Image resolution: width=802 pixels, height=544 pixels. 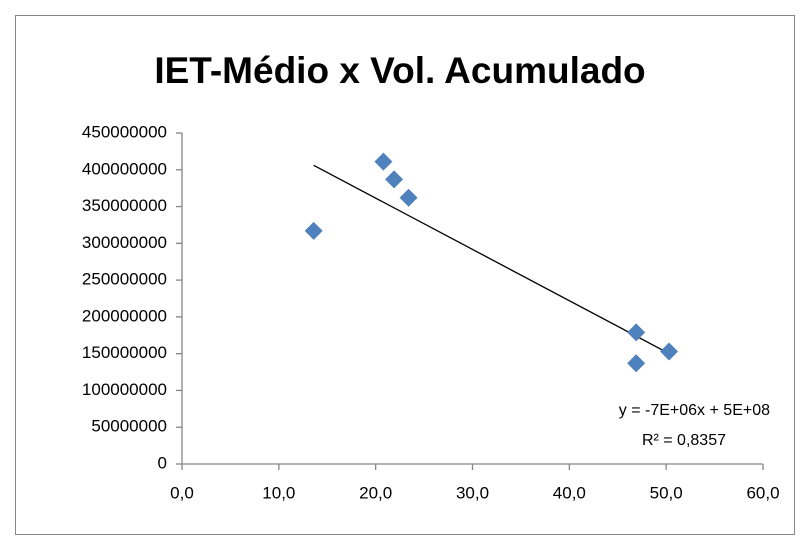 I want to click on y-tick-label: 100000000, so click(x=124, y=389).